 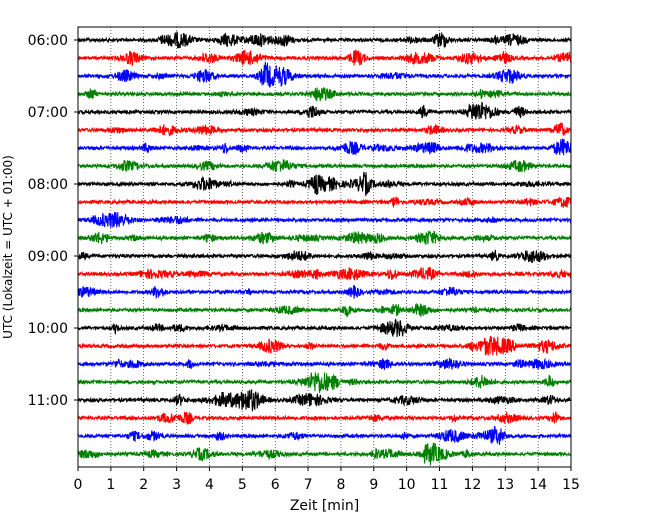 What do you see at coordinates (209, 485) in the screenshot?
I see `x-tick-label: 4` at bounding box center [209, 485].